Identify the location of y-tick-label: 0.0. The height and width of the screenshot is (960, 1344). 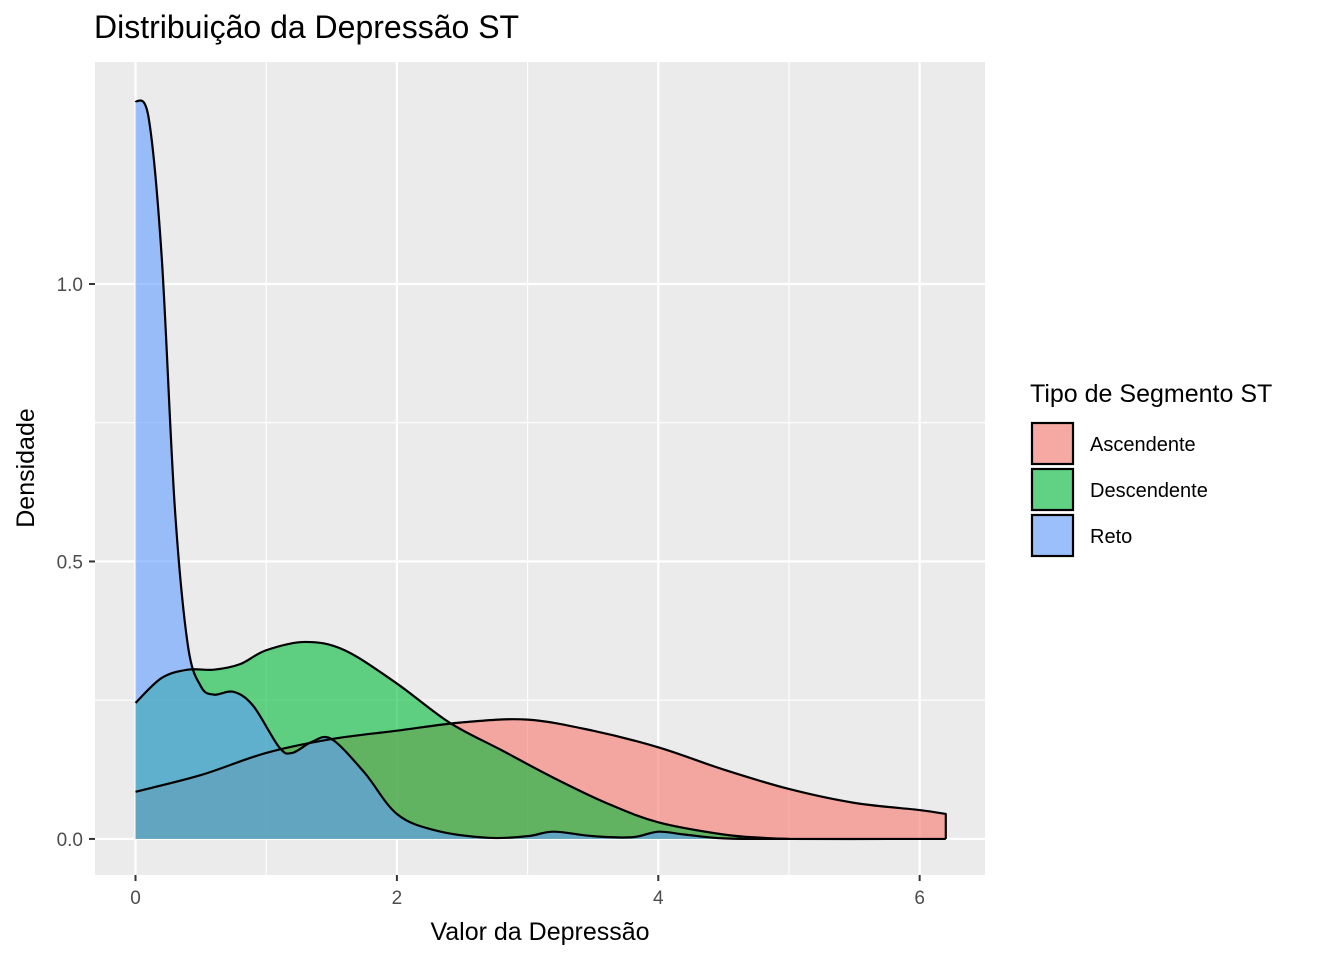
(70, 840).